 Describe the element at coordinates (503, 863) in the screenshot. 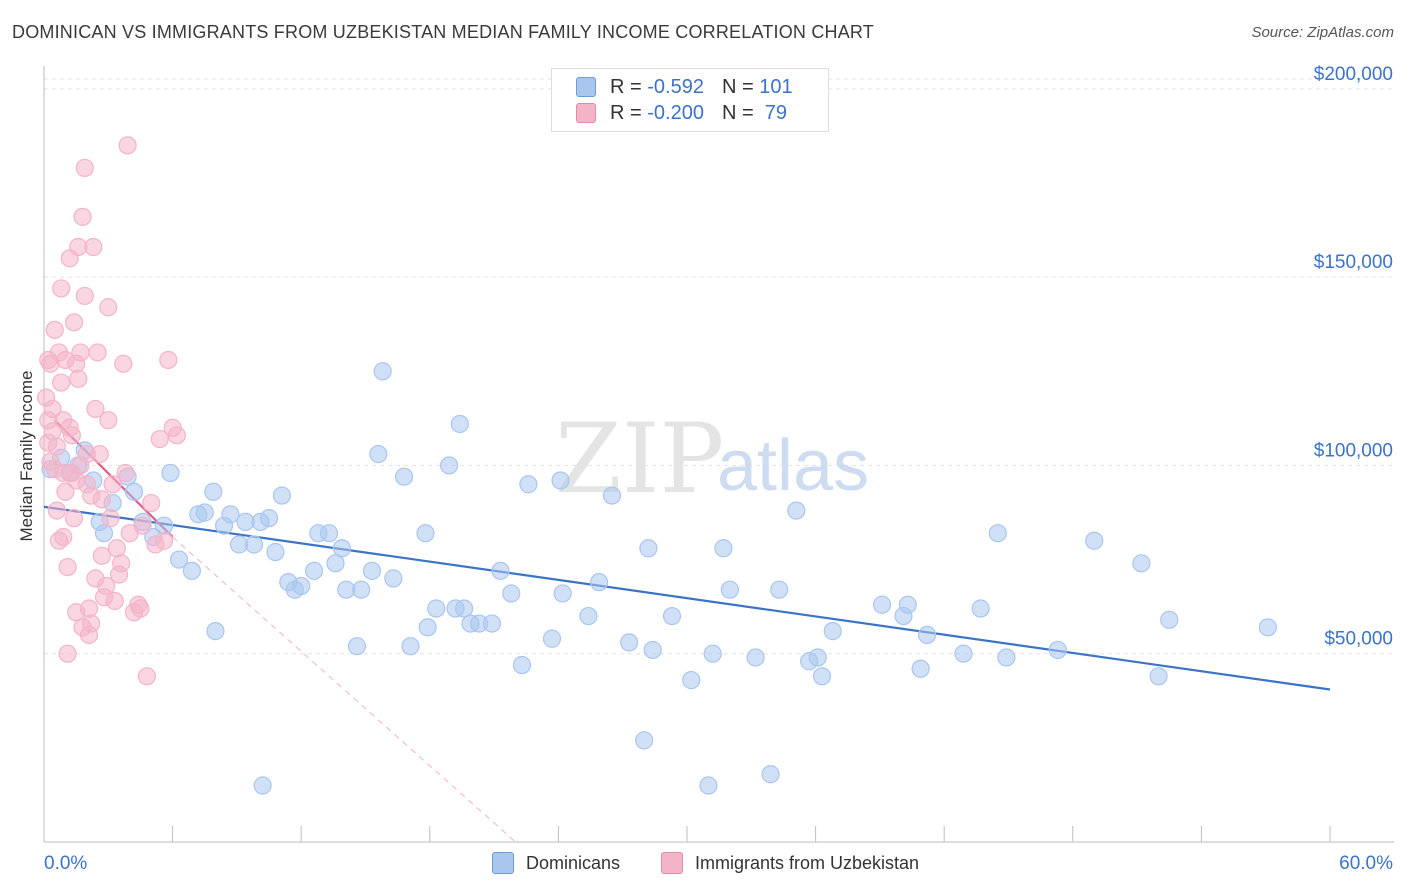

I see `bottom-legend-swatch-dominicans` at that location.